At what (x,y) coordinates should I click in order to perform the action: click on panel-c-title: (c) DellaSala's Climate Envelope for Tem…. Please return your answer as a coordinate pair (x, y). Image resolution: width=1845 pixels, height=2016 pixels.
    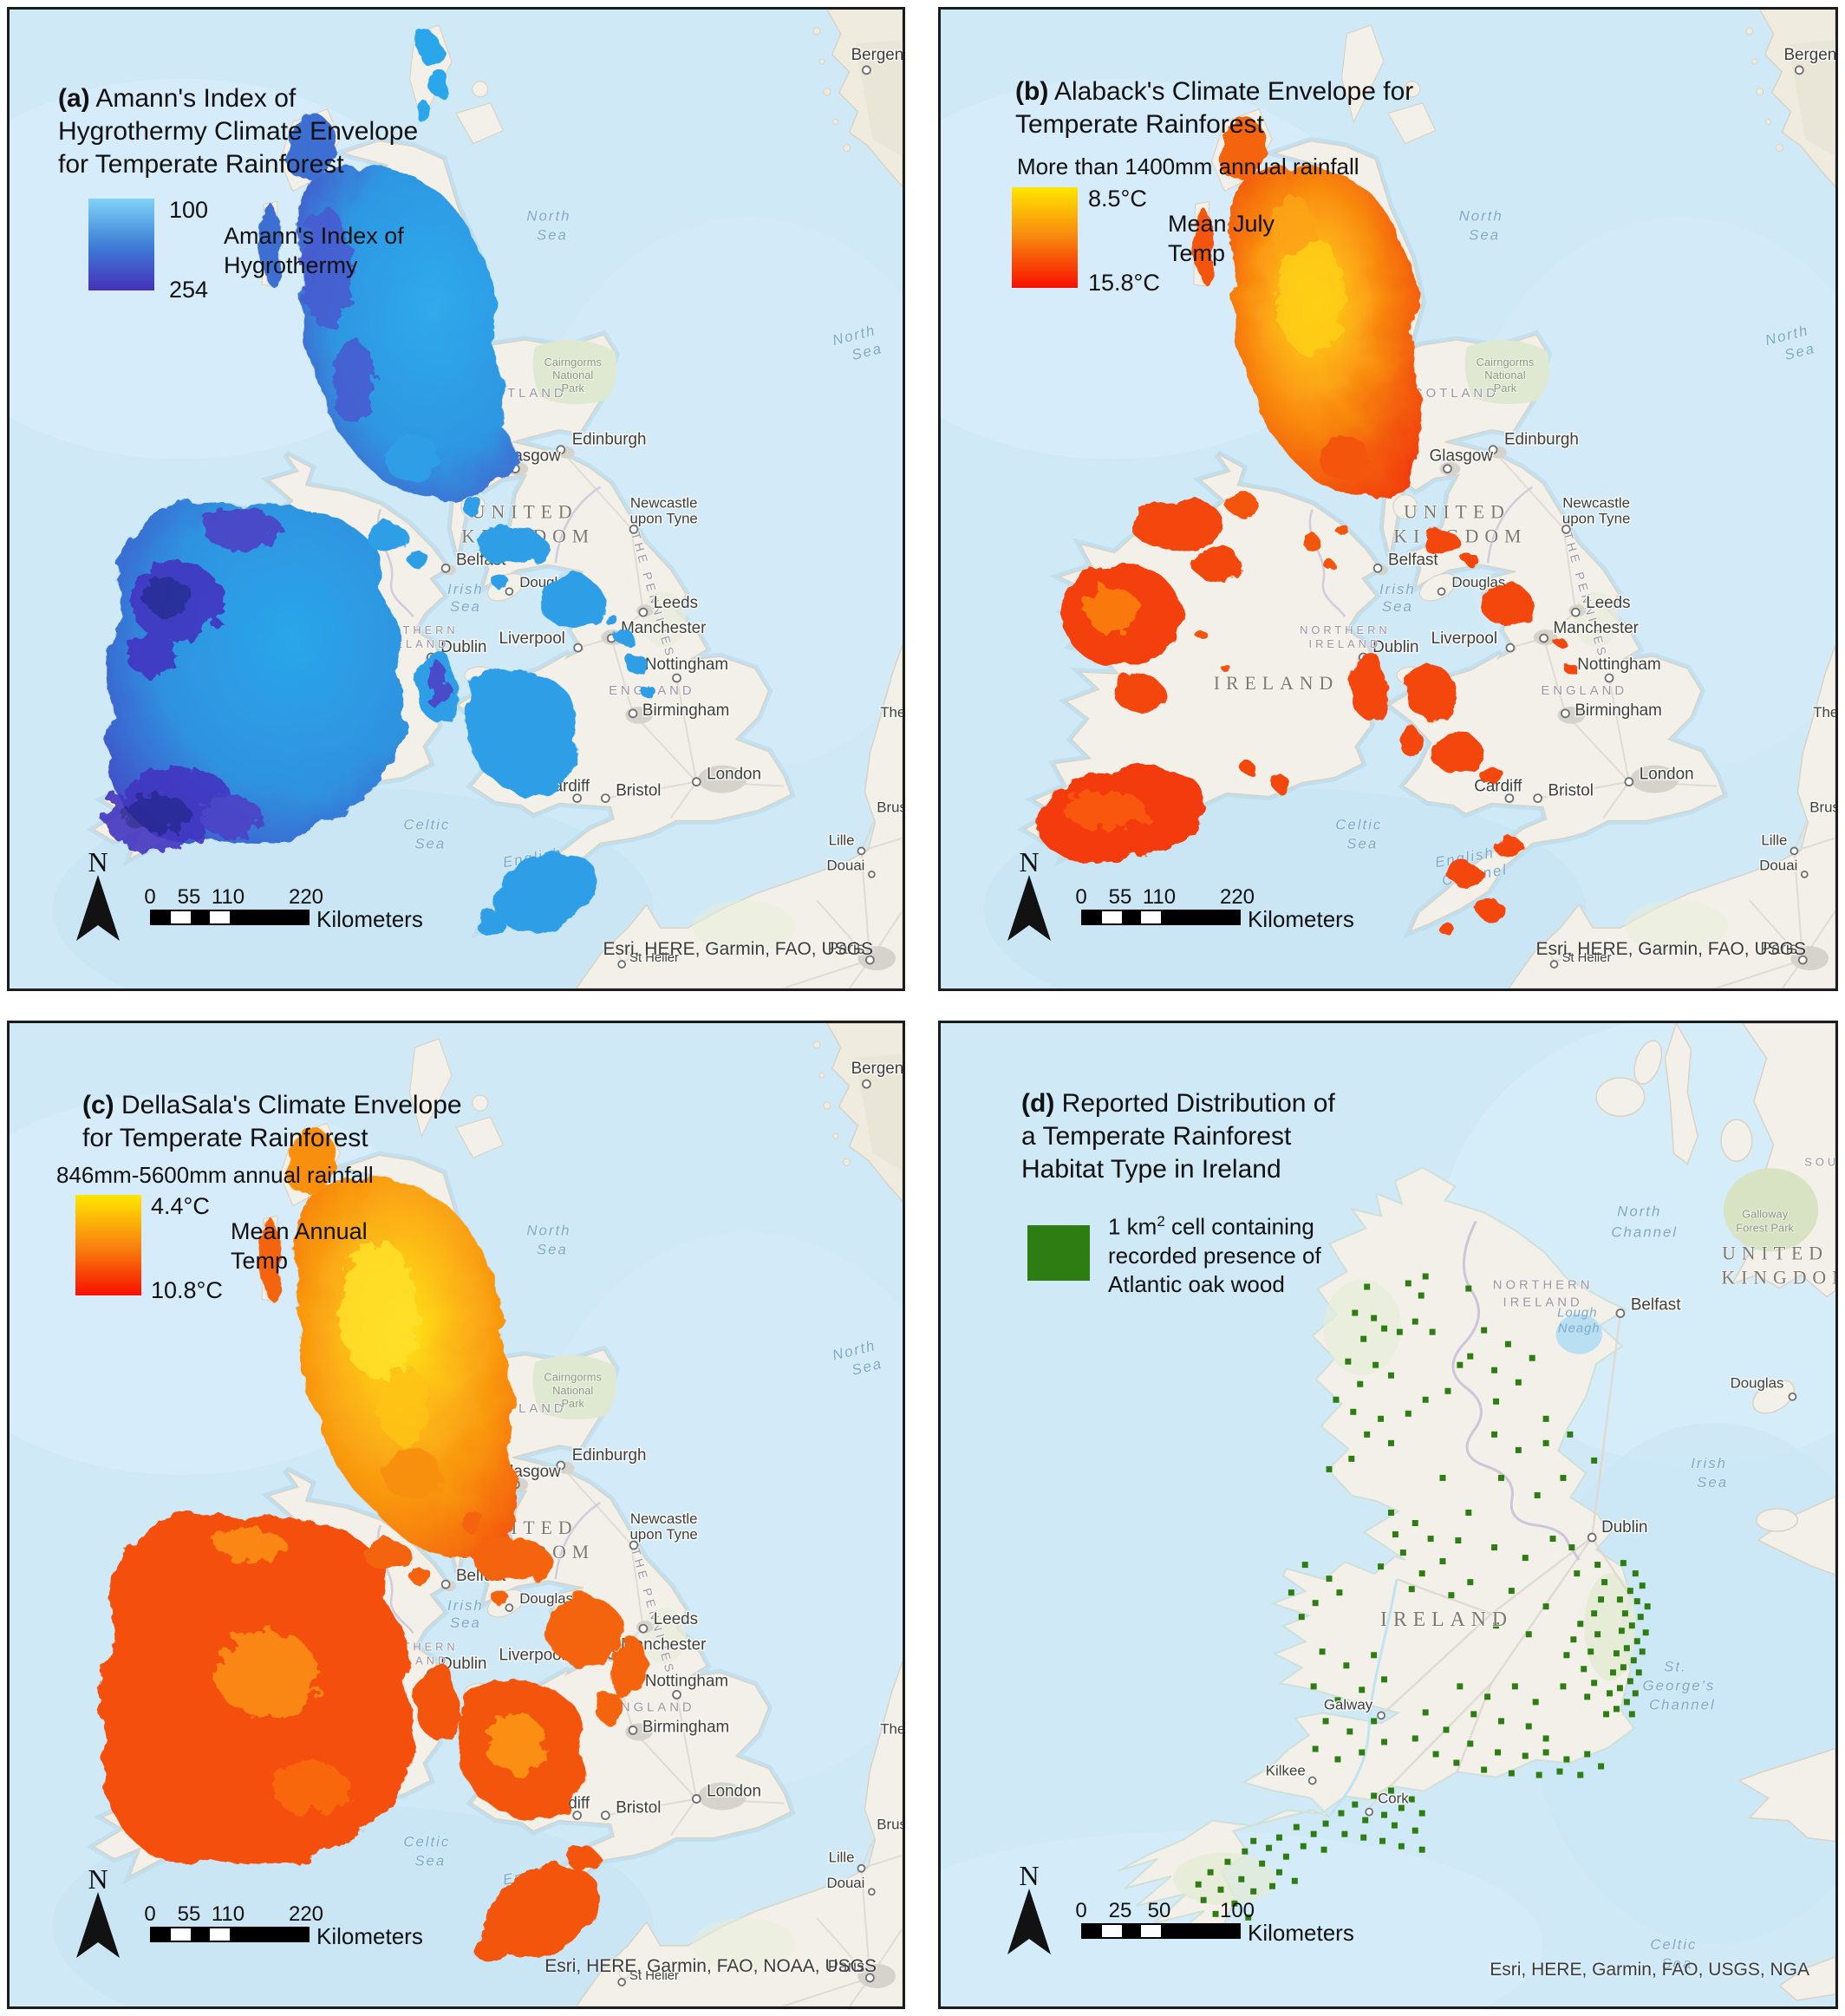
    Looking at the image, I should click on (272, 1121).